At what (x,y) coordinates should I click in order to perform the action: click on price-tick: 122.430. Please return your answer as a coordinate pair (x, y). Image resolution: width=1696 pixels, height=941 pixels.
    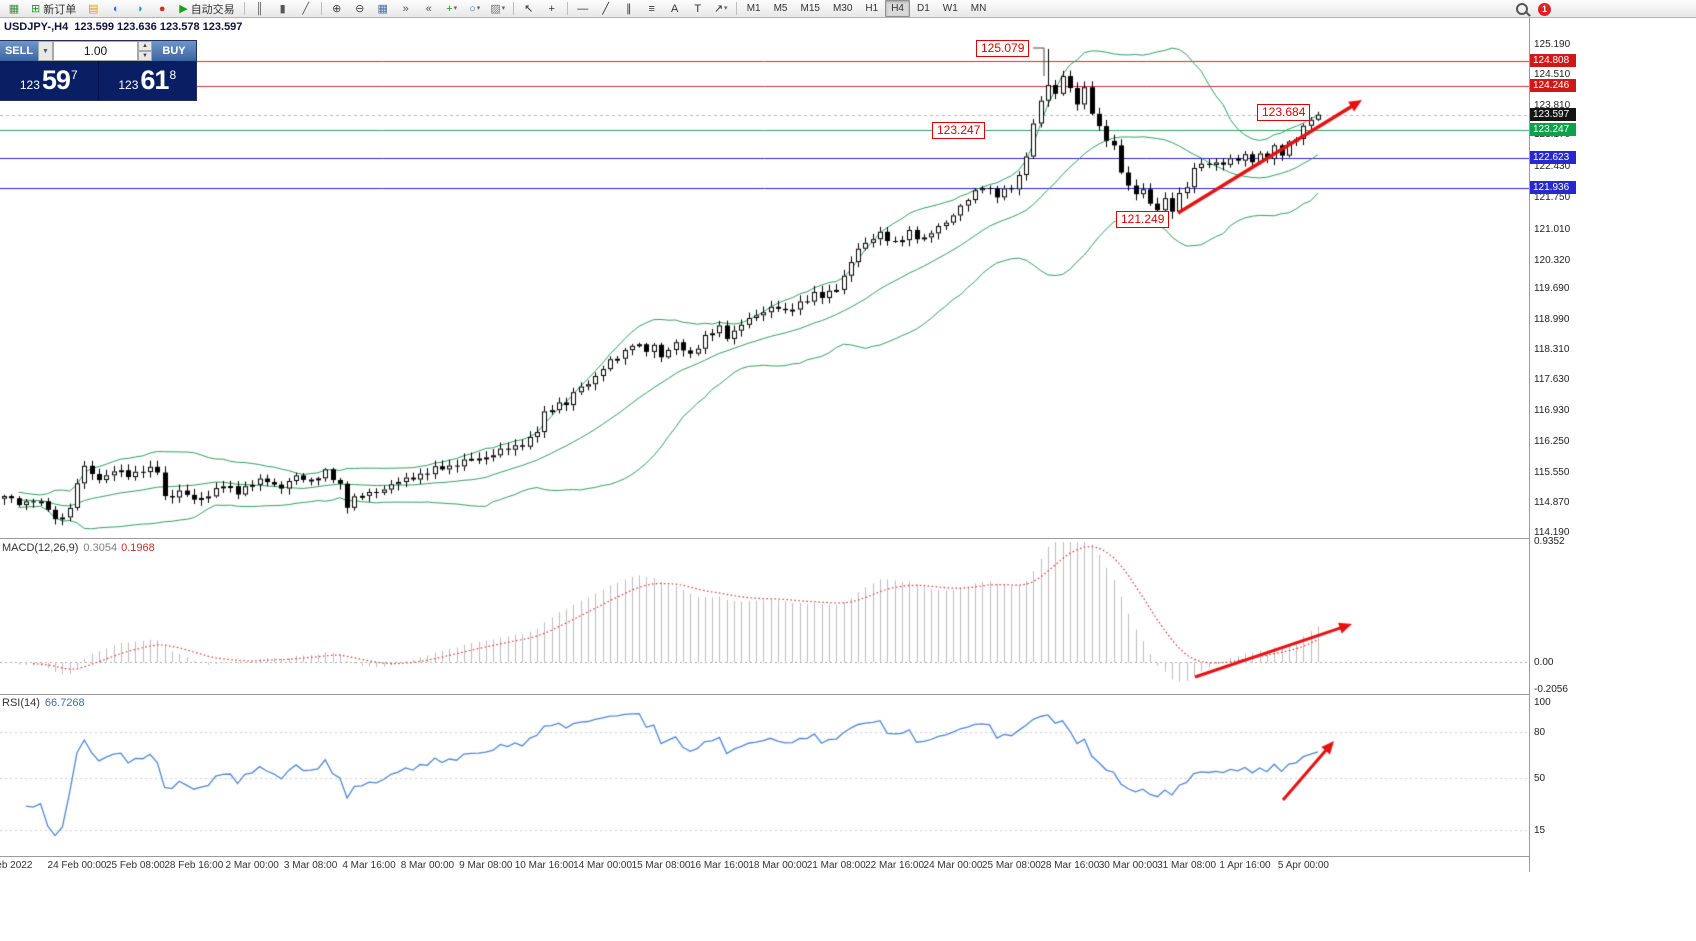
    Looking at the image, I should click on (1552, 167).